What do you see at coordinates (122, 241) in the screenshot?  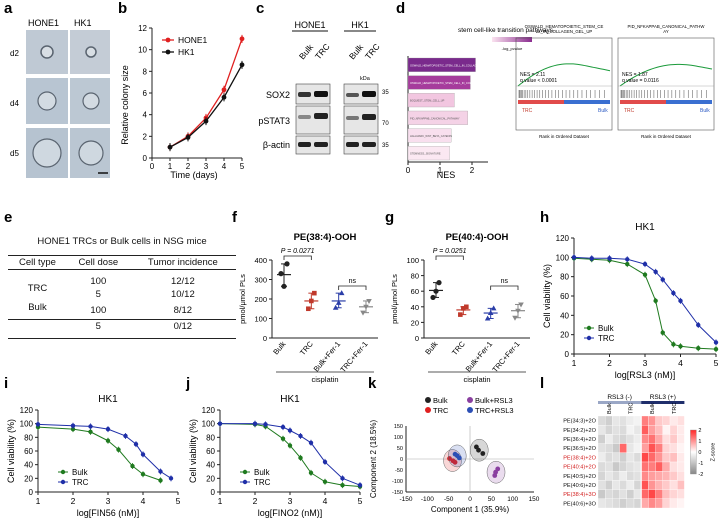 I see `panel-e-caption: HONE1 TRCs or Bulk cells in NSG mice` at bounding box center [122, 241].